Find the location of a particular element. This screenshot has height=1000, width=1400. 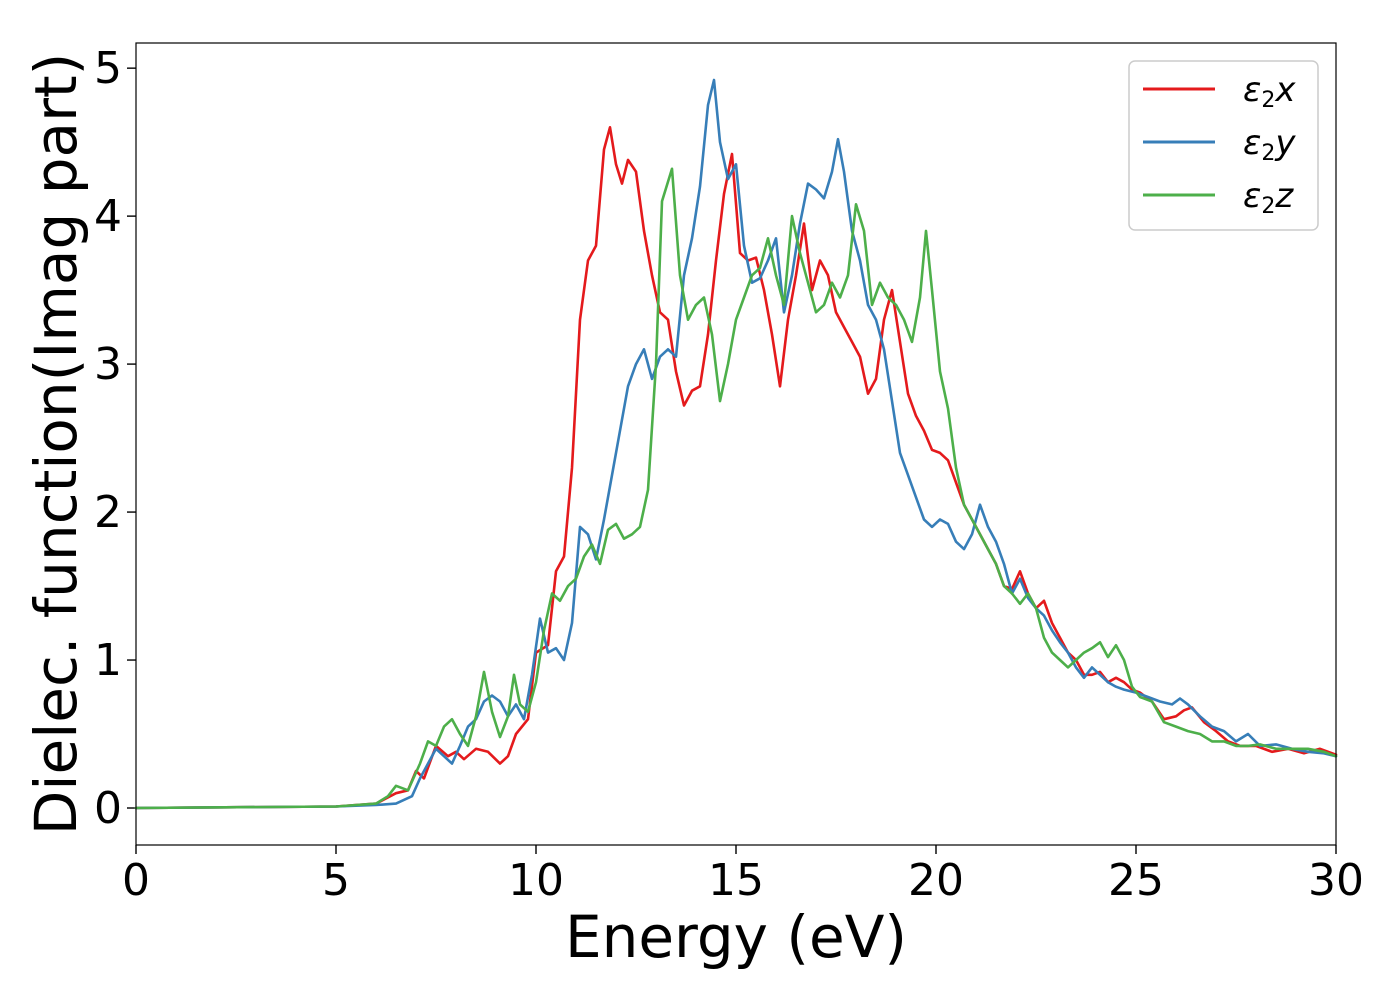

x-tick-label: 15 is located at coordinates (736, 880).